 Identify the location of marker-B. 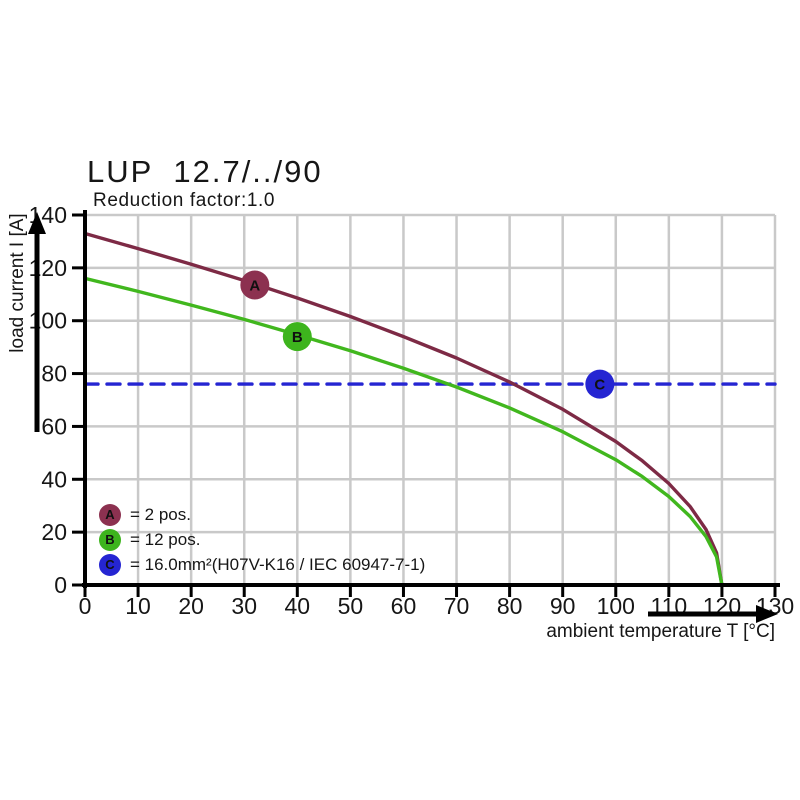
(297, 337).